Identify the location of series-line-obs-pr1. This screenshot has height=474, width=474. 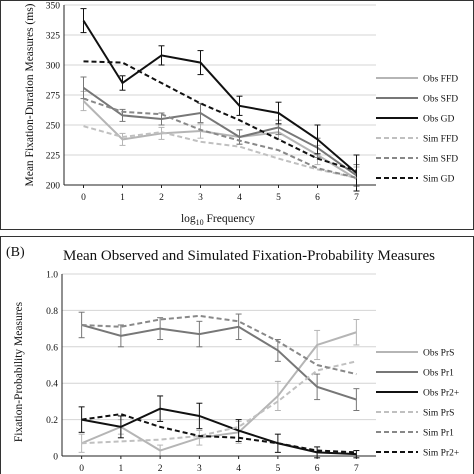
(219, 362).